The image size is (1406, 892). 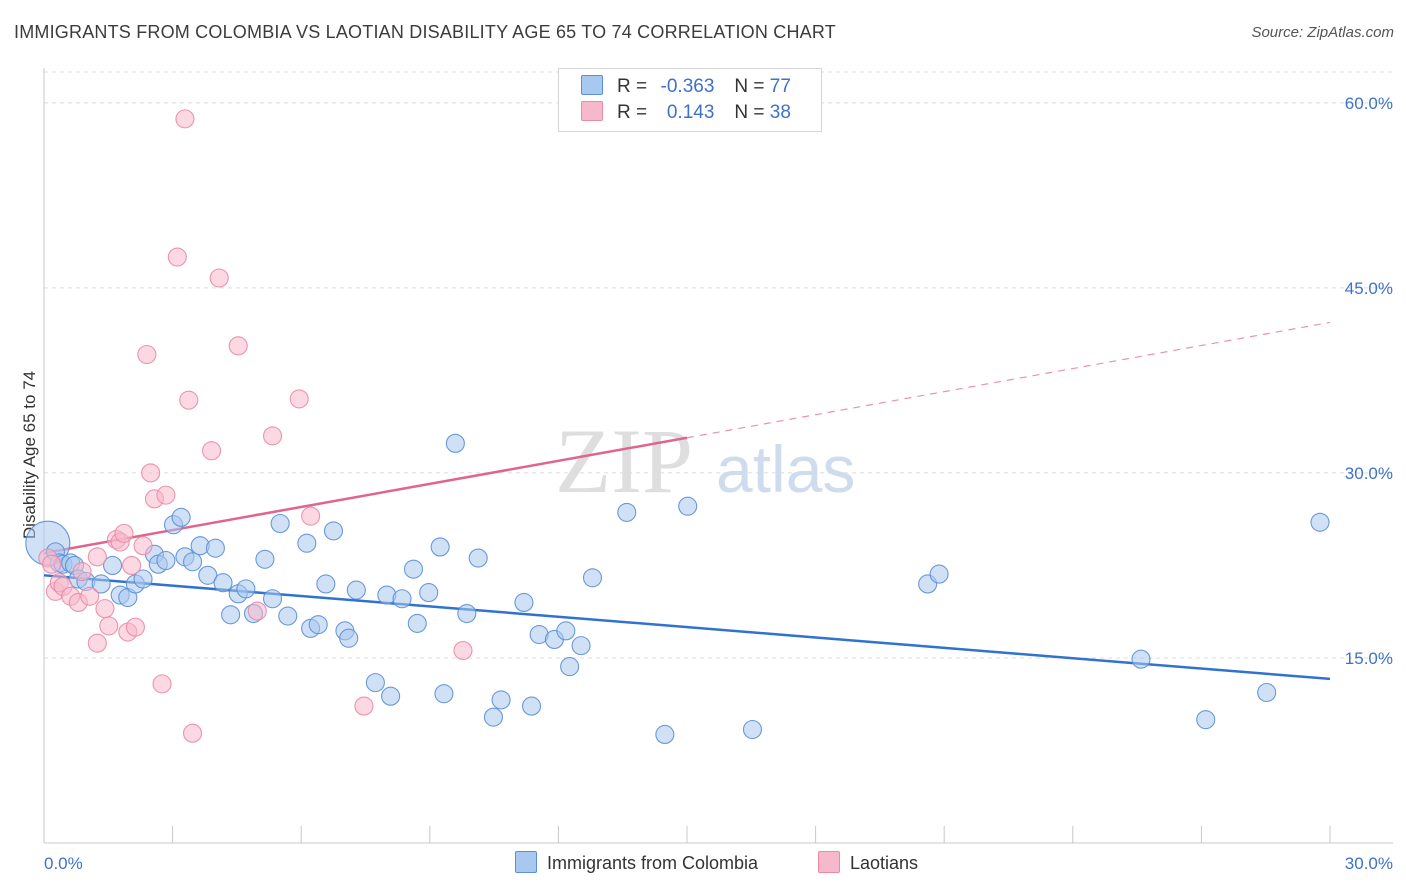 What do you see at coordinates (690, 112) in the screenshot?
I see `legend-r-value: 0.143` at bounding box center [690, 112].